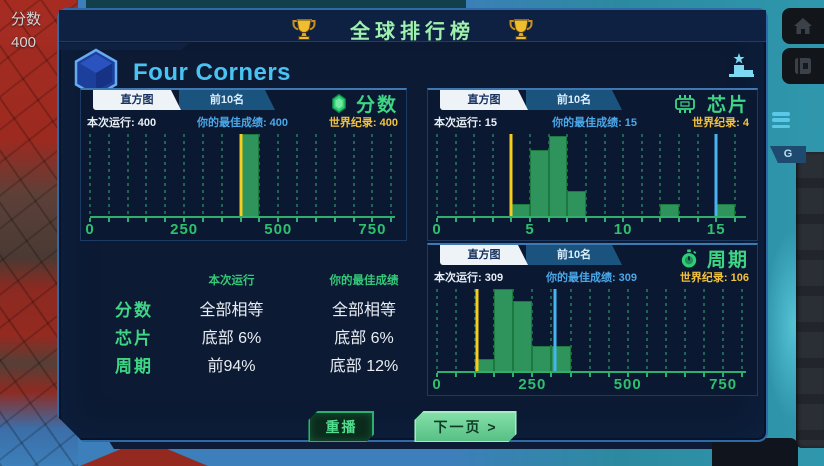  Describe the element at coordinates (364, 366) in the screenshot. I see `stat-cycles-best: 底部 12%` at that location.